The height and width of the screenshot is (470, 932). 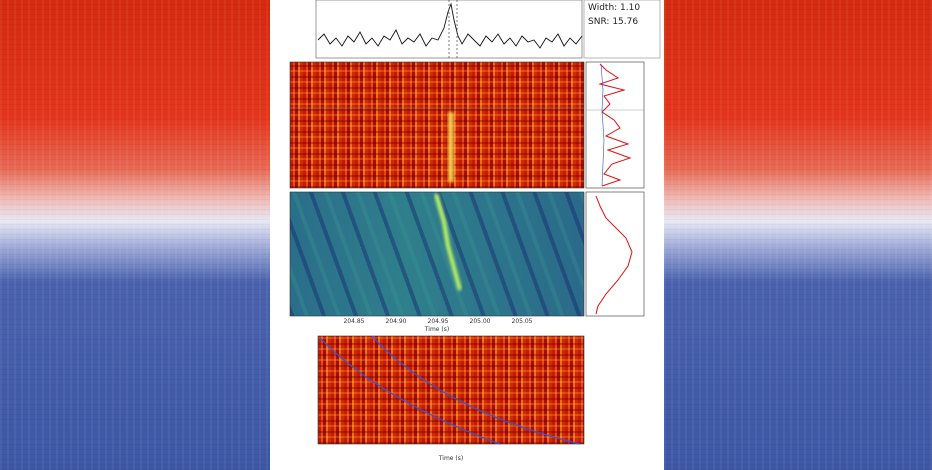 I want to click on x-tick-label: 205.00, so click(x=480, y=321).